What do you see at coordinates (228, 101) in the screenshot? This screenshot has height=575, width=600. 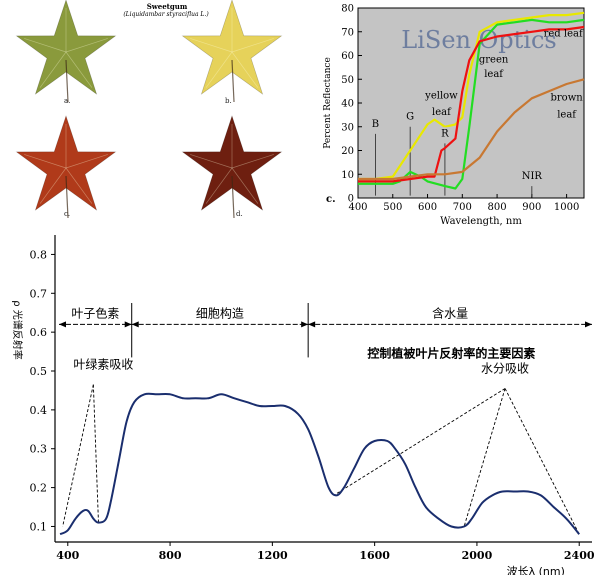 I see `leaf-label-b: b.` at bounding box center [228, 101].